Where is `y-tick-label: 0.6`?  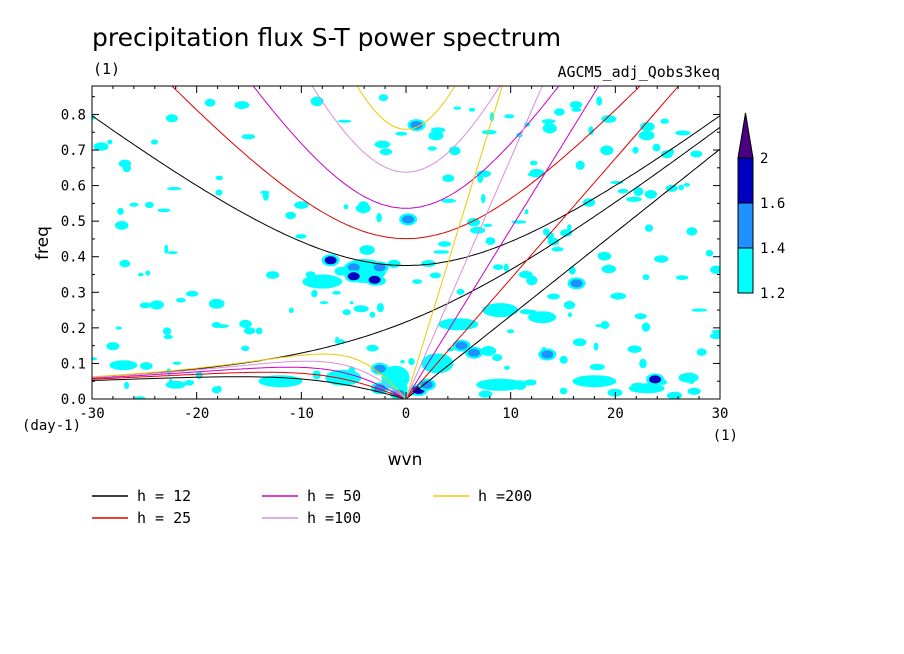 y-tick-label: 0.6 is located at coordinates (73, 187).